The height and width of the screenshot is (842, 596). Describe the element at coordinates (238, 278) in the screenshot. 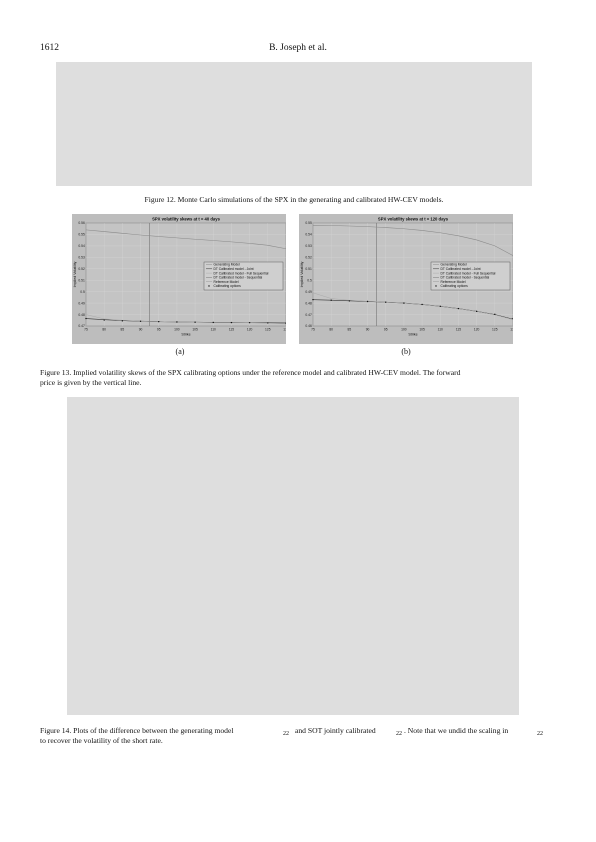

I see `chart-a-legend-entry: DT Calibrated model - Sequential` at that location.